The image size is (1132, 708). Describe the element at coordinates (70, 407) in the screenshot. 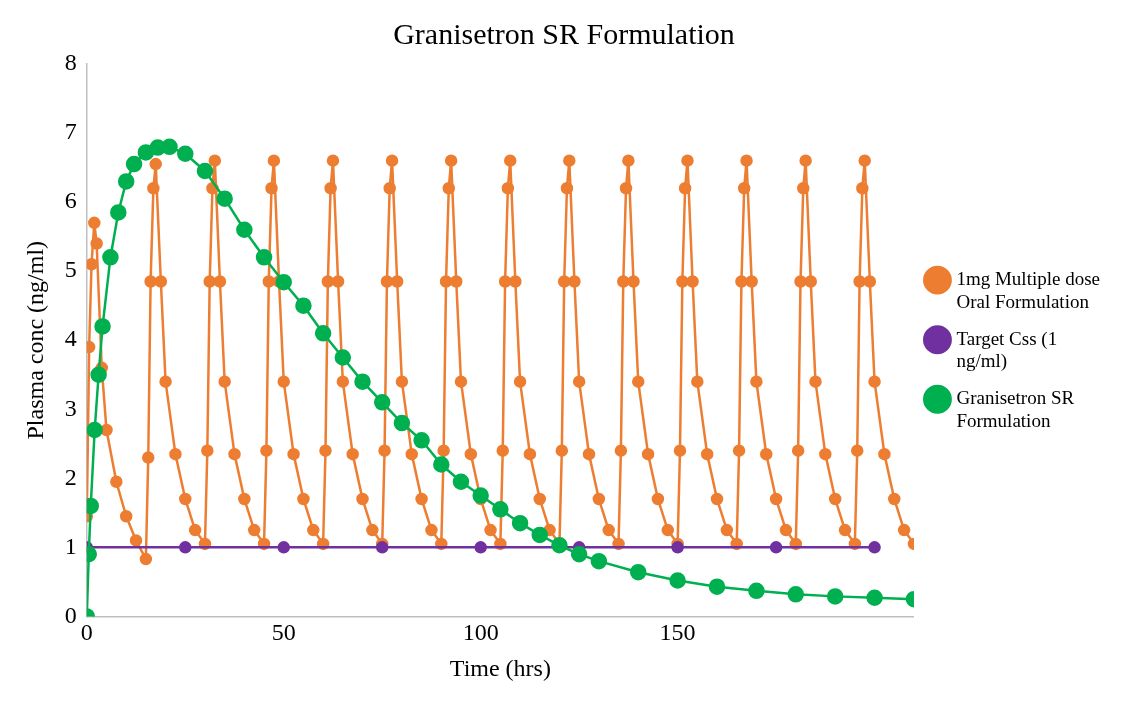

I see `y-tick-label: 3` at that location.